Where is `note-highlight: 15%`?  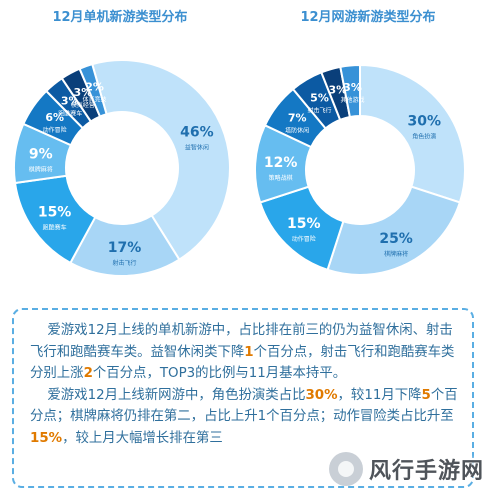 note-highlight: 15% is located at coordinates (46, 438).